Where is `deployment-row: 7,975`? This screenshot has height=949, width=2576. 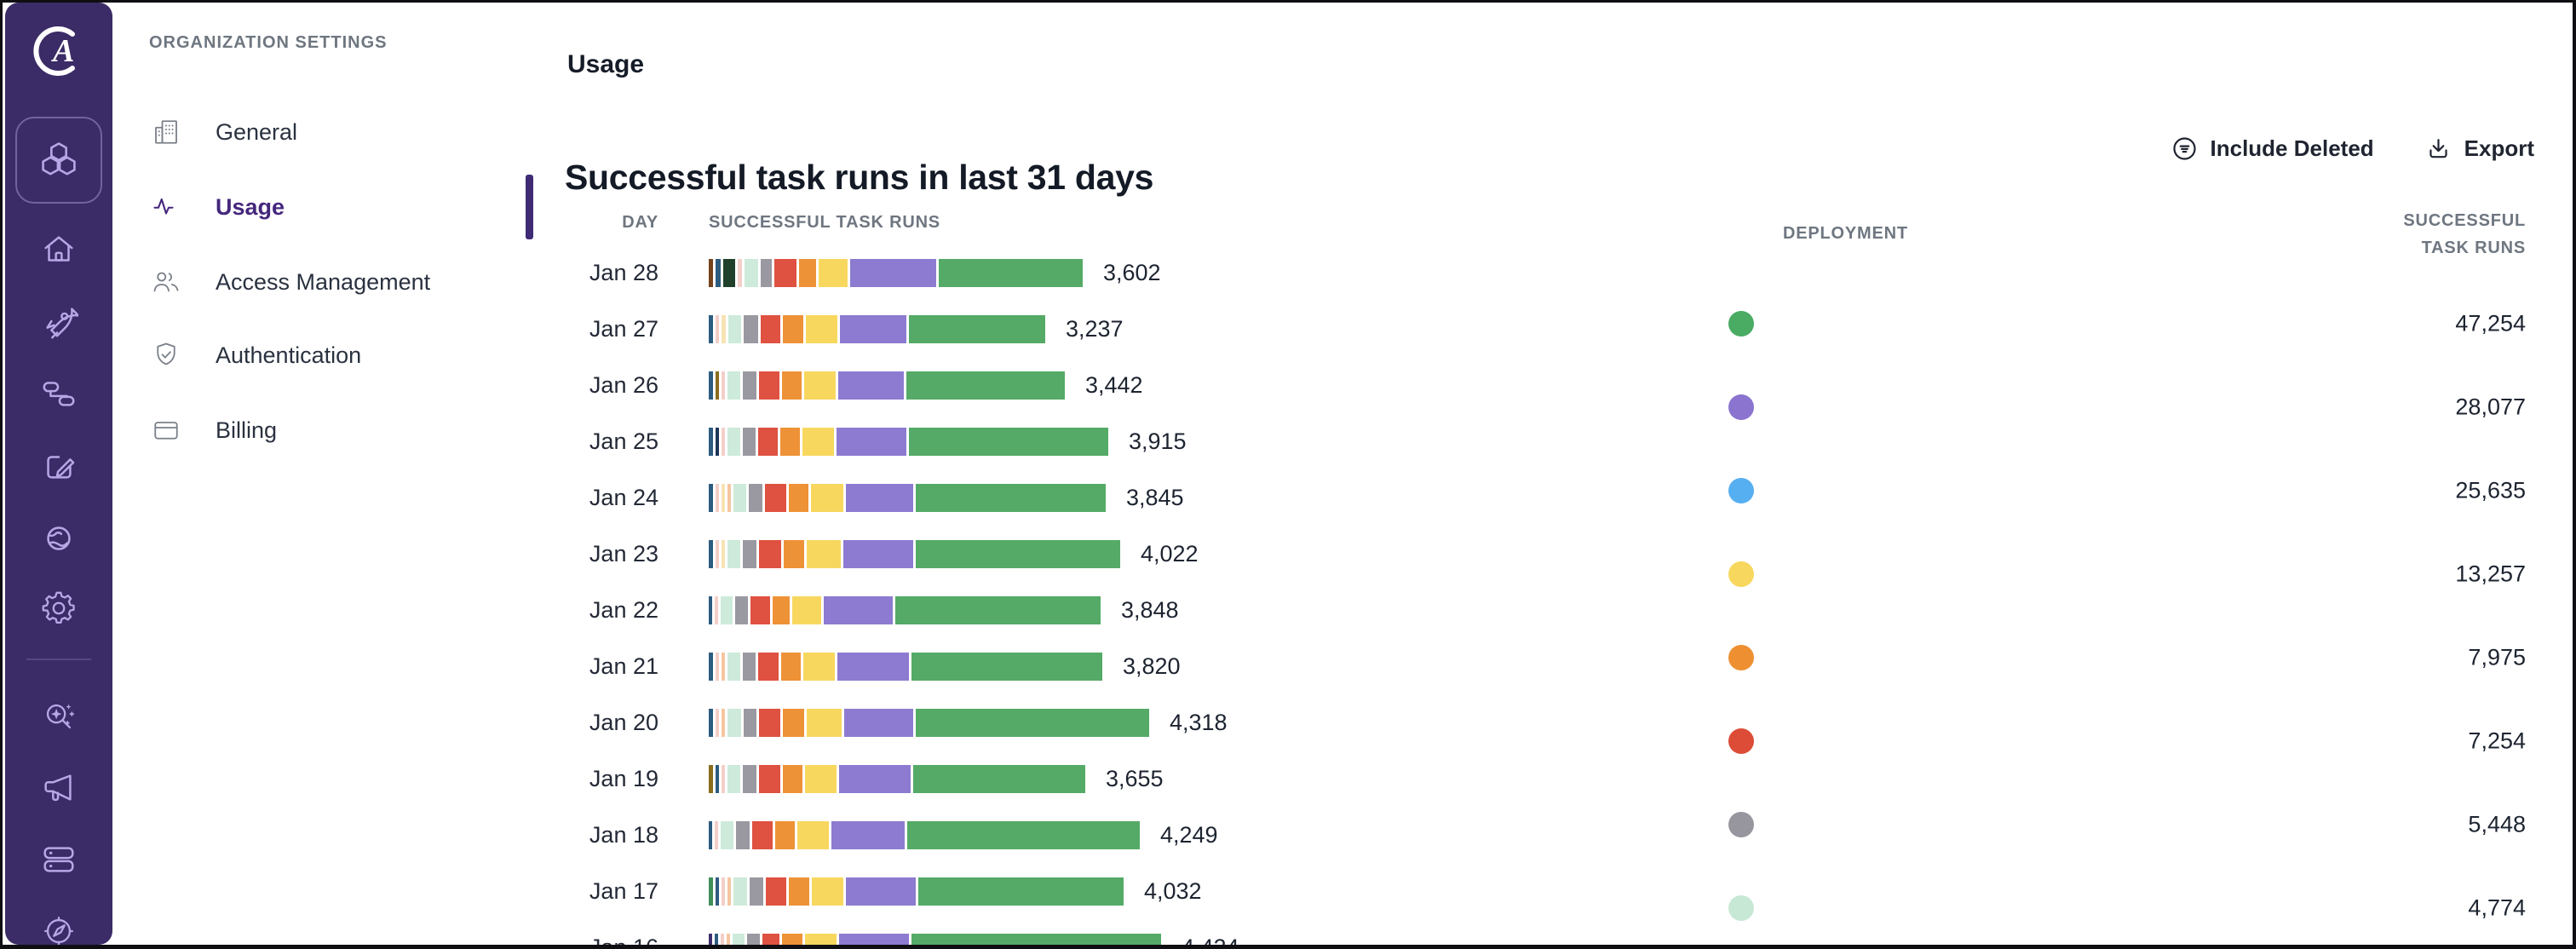 deployment-row: 7,975 is located at coordinates (2121, 657).